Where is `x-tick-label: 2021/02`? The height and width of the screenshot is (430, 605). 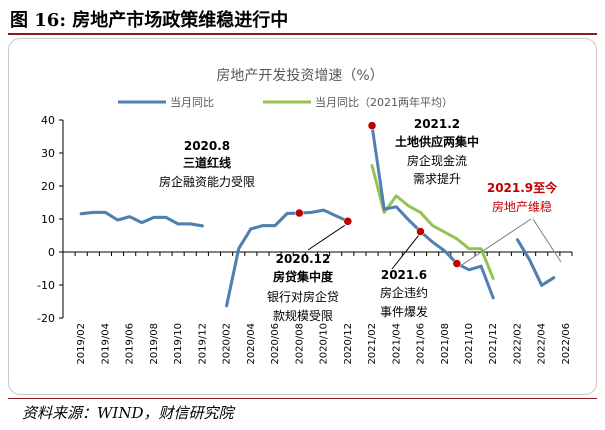 x-tick-label: 2021/02 is located at coordinates (372, 344).